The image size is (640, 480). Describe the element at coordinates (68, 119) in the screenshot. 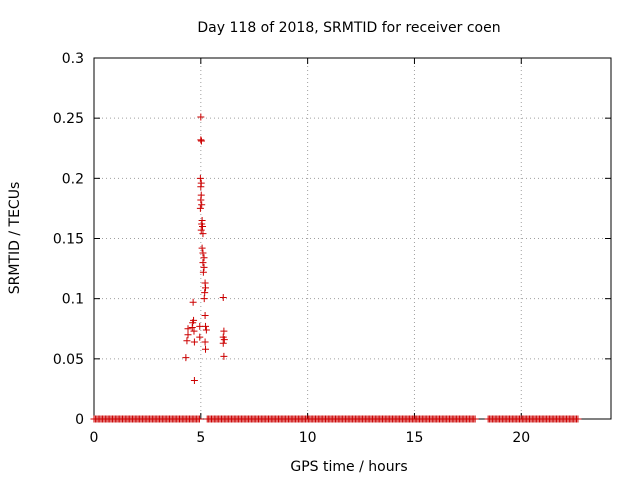

I see `y-tick-label: 0.25` at that location.